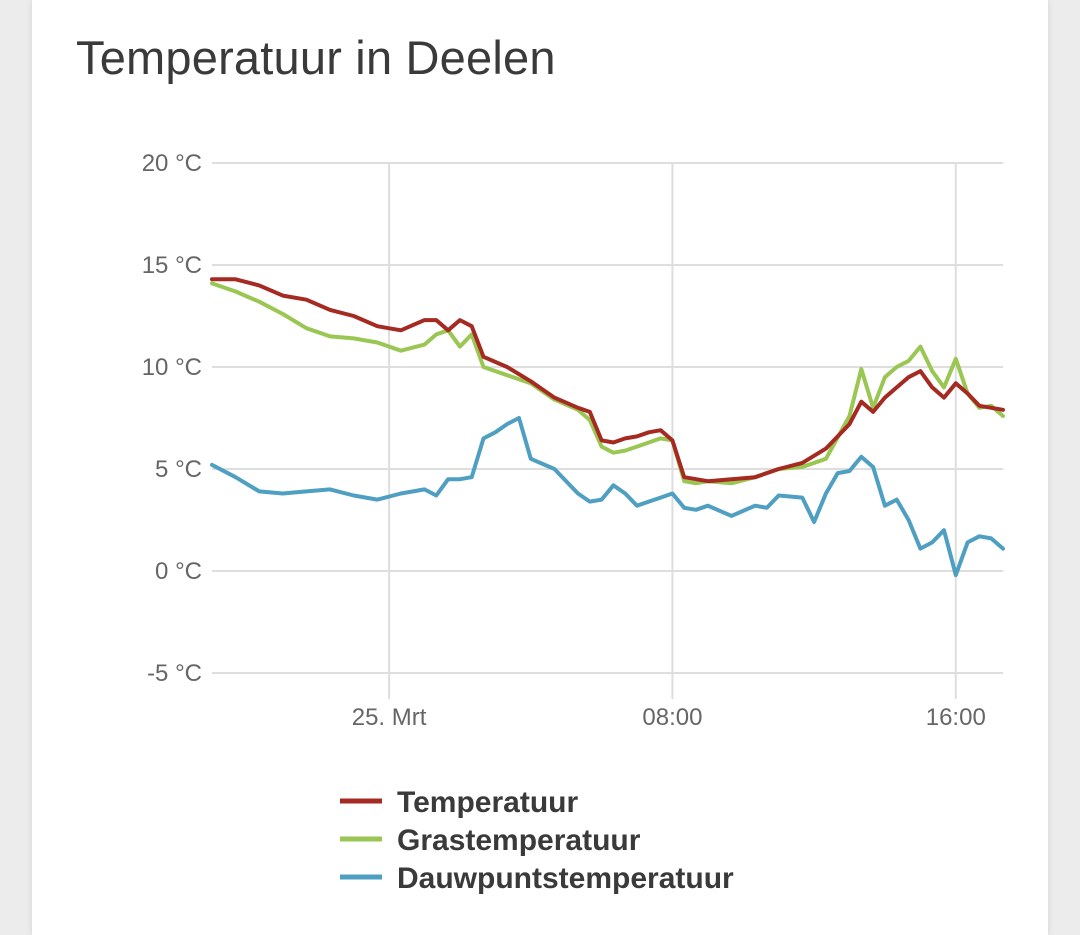  What do you see at coordinates (178, 469) in the screenshot?
I see `y-tick-label: 5 °C` at bounding box center [178, 469].